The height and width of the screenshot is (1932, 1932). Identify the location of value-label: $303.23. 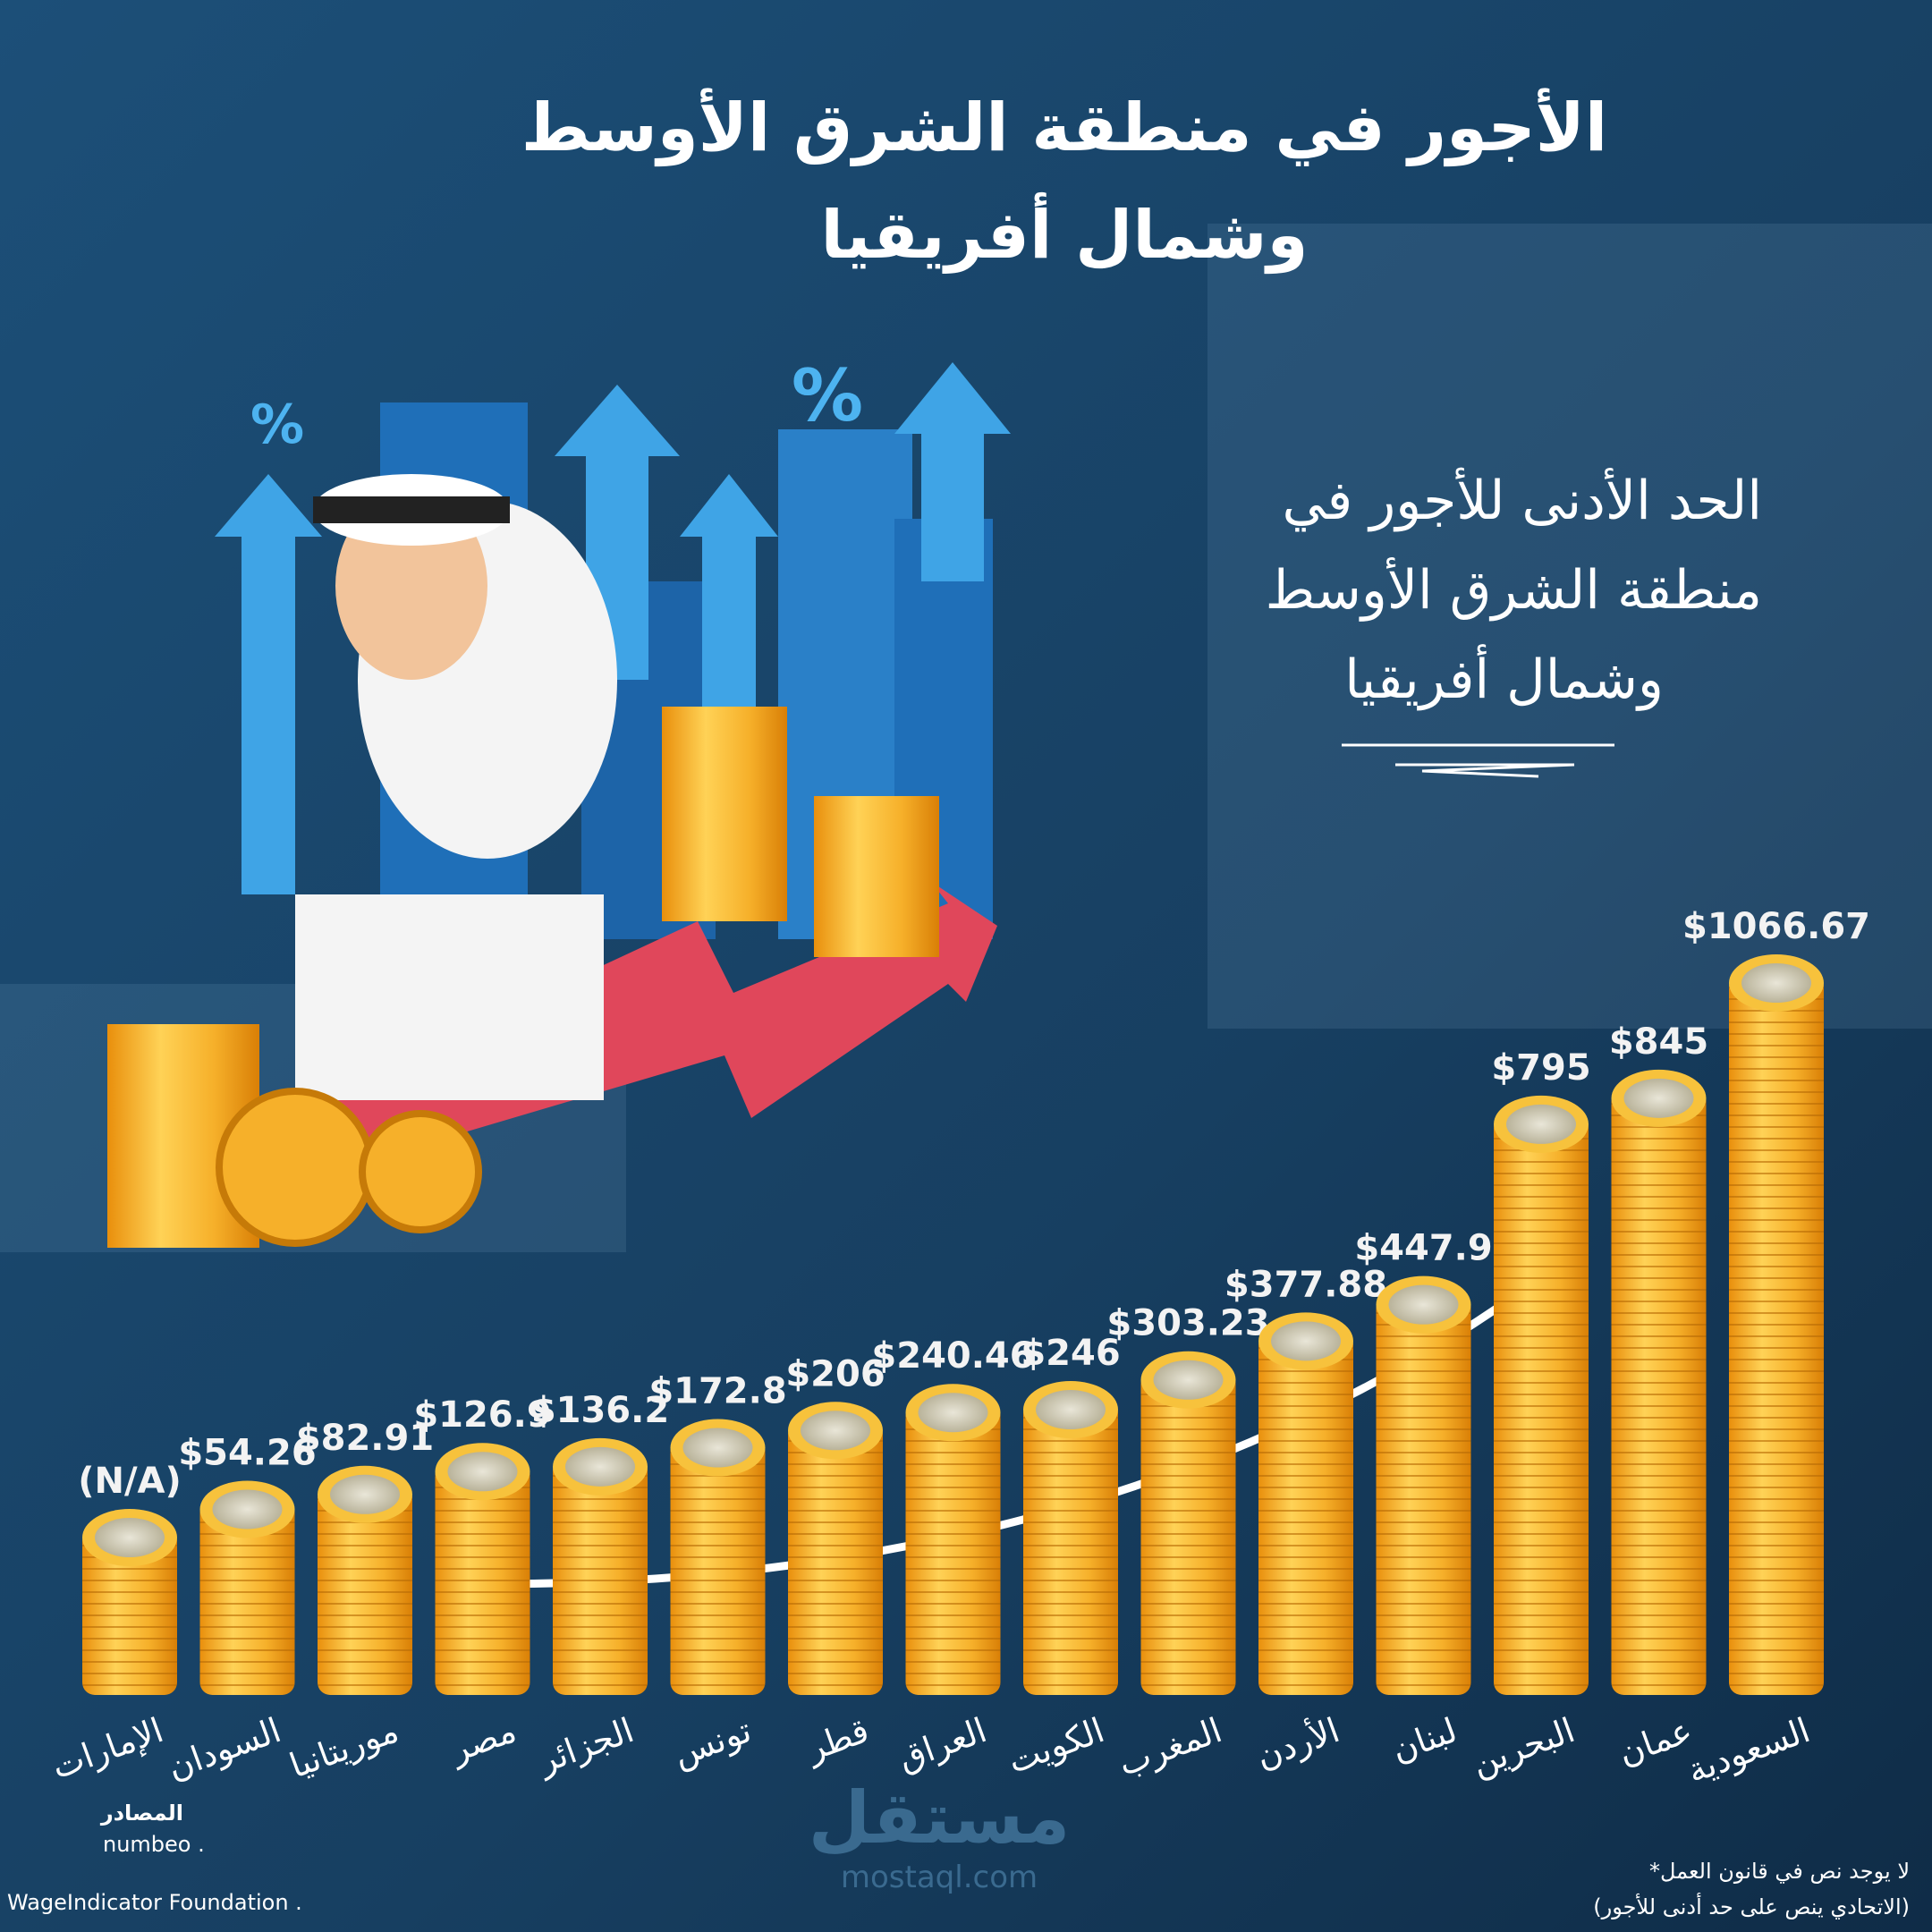
(1187, 1323).